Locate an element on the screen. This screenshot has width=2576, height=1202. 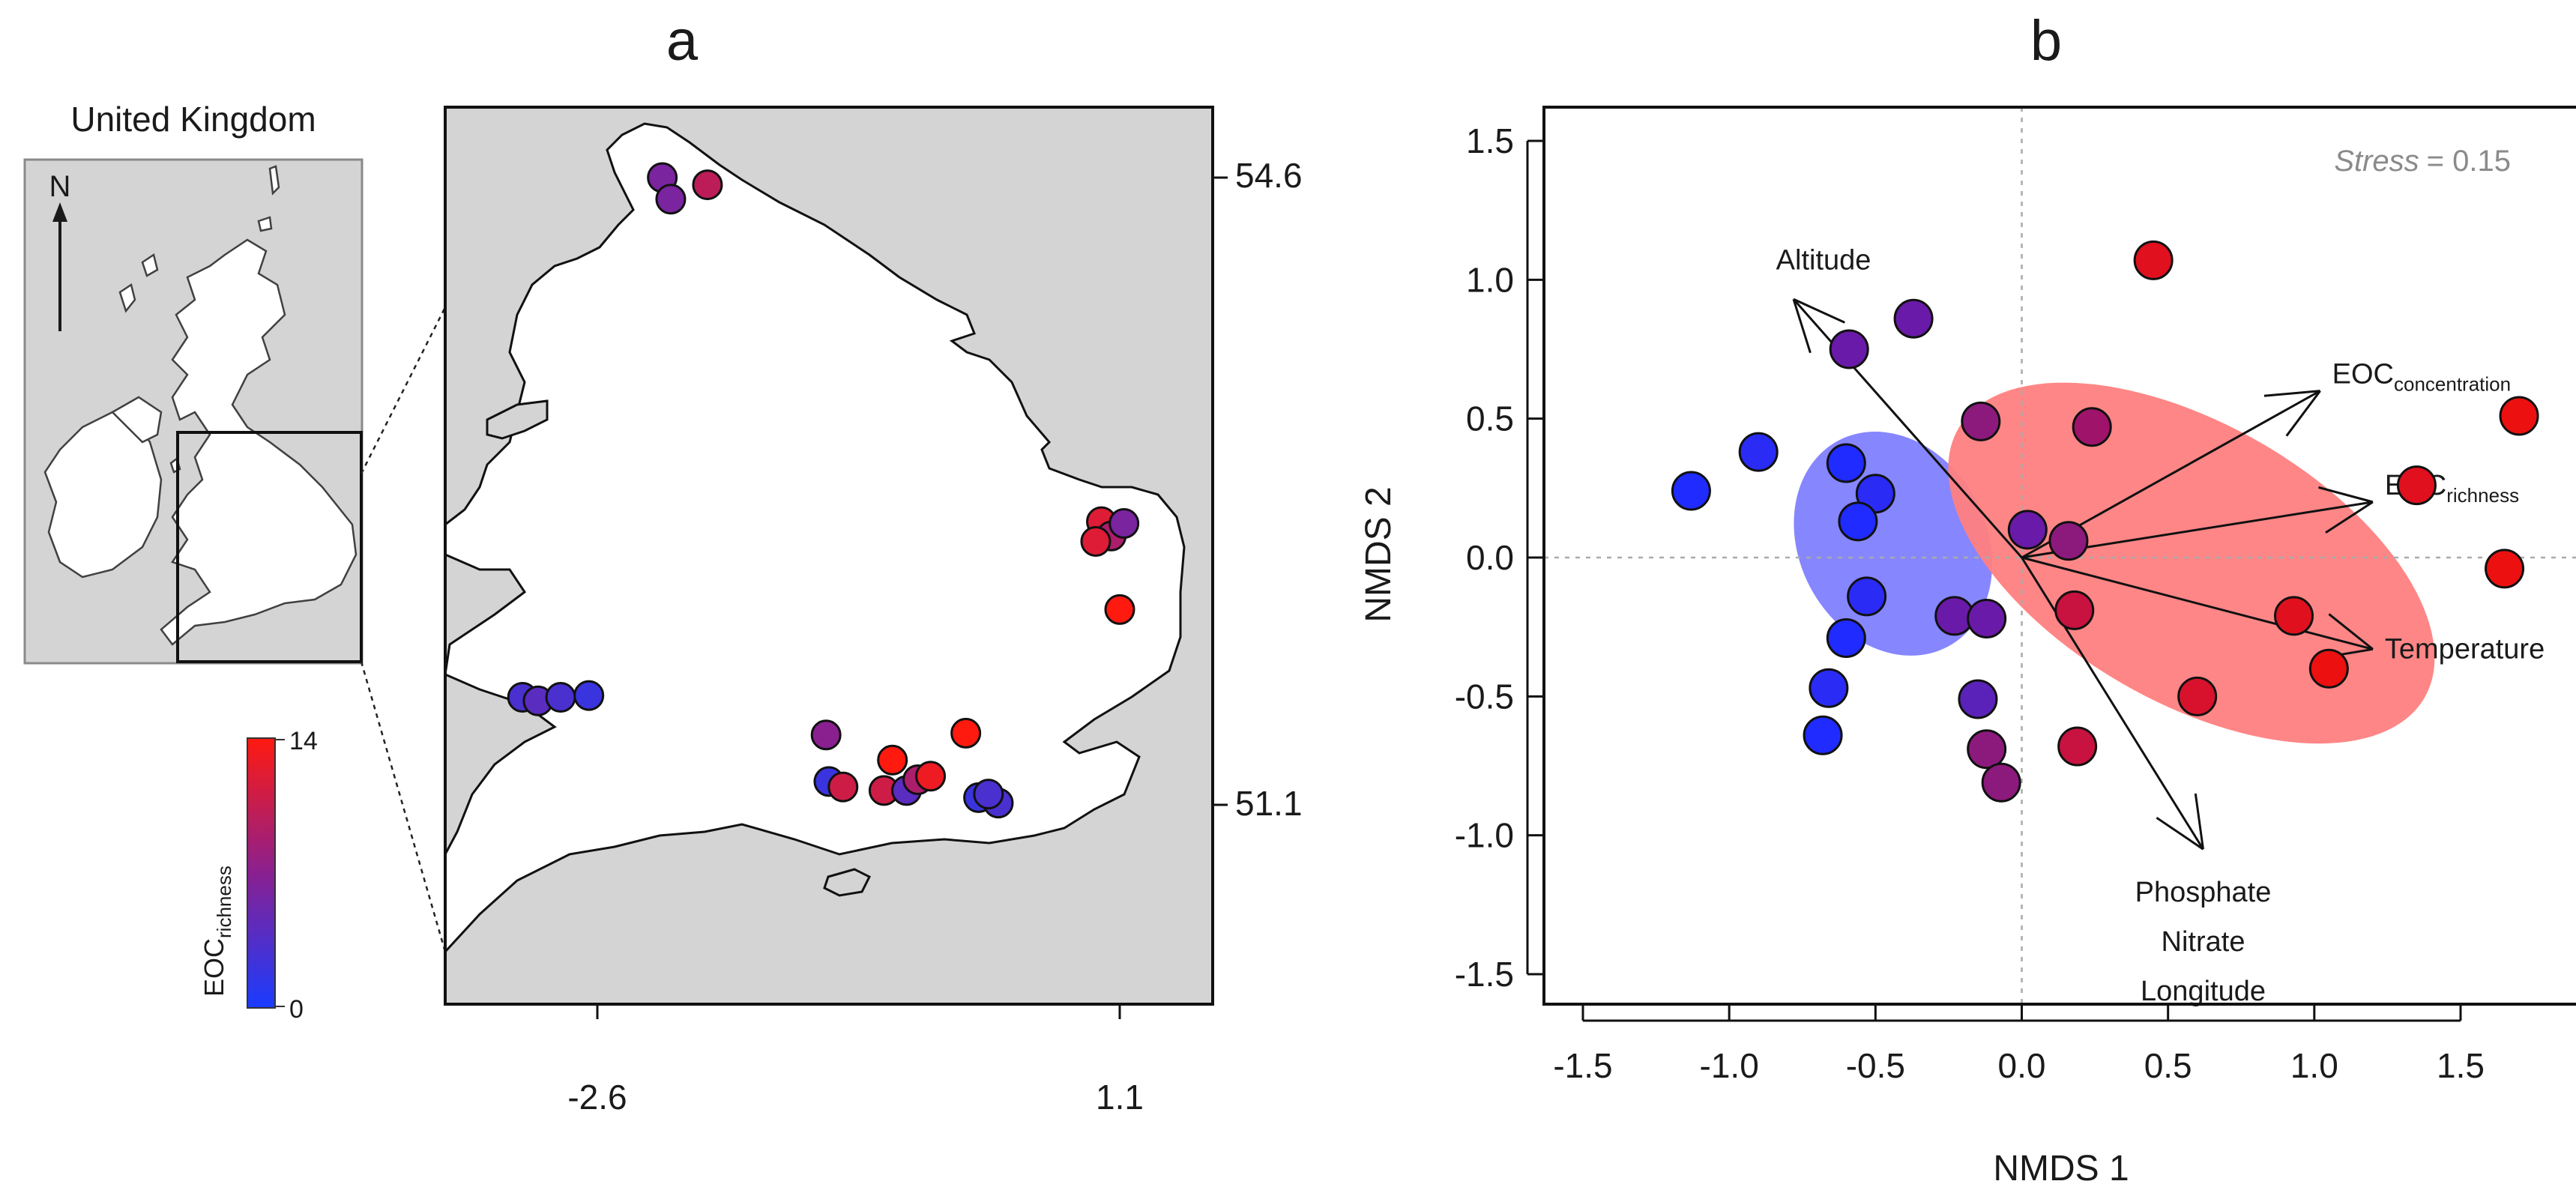
vector-arrowhead-5r is located at coordinates (2180, 833).